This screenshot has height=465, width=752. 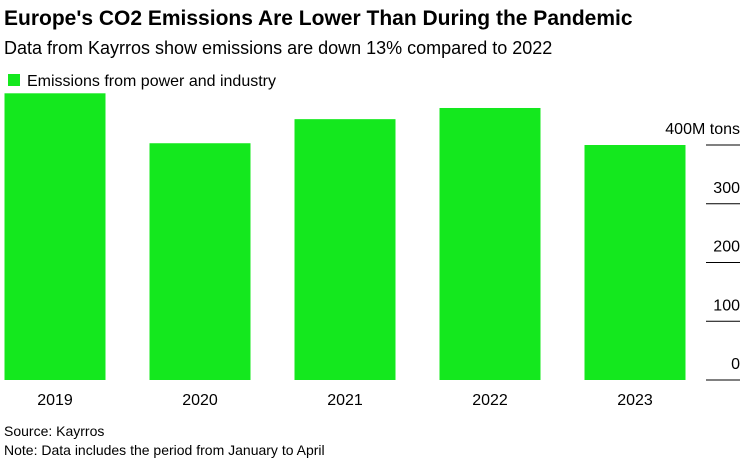 I want to click on x-tick-label: 2020, so click(x=200, y=400).